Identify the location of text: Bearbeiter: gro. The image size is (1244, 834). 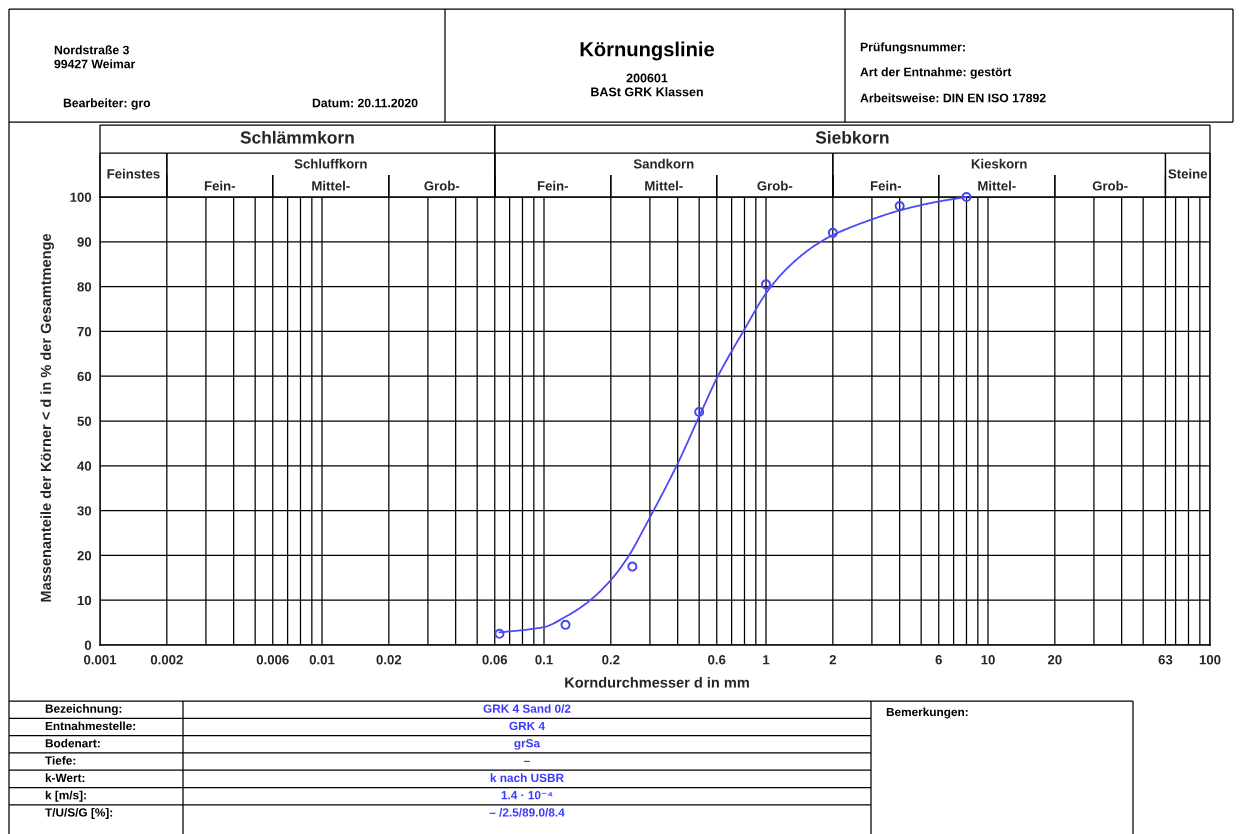
(107, 104).